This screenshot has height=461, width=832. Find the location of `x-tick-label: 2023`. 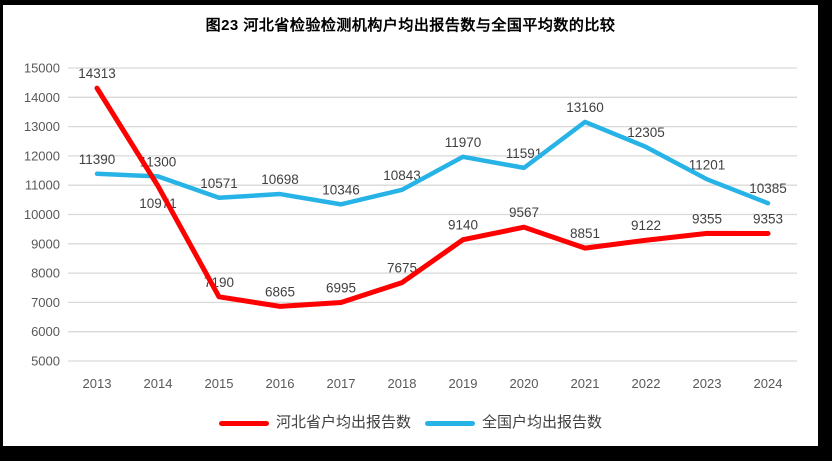

x-tick-label: 2023 is located at coordinates (707, 383).